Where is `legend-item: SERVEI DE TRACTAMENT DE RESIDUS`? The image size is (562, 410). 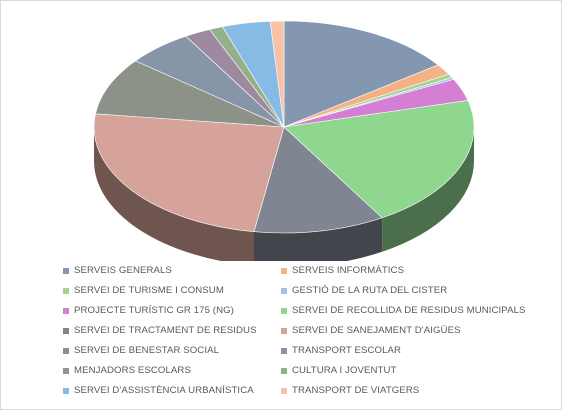 legend-item: SERVEI DE TRACTAMENT DE RESIDUS is located at coordinates (160, 330).